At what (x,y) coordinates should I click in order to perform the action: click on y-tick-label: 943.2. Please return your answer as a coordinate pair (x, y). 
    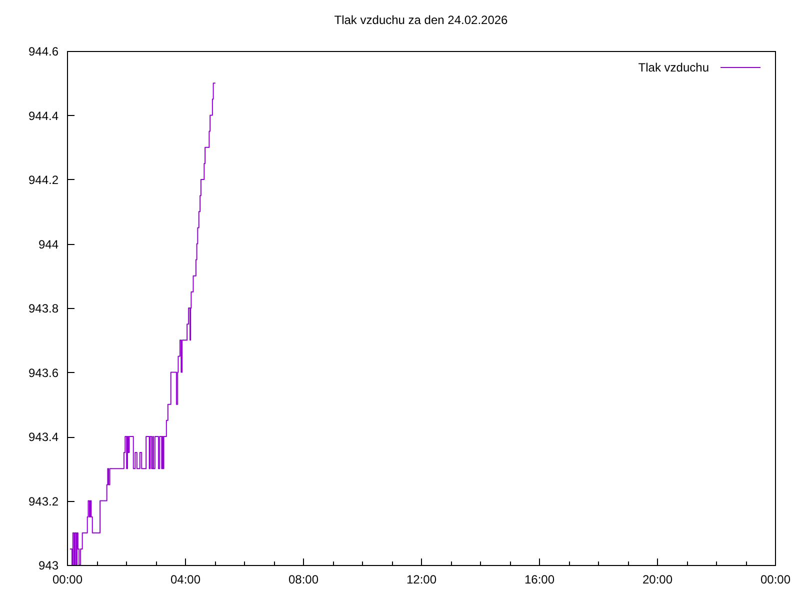
    Looking at the image, I should click on (43, 501).